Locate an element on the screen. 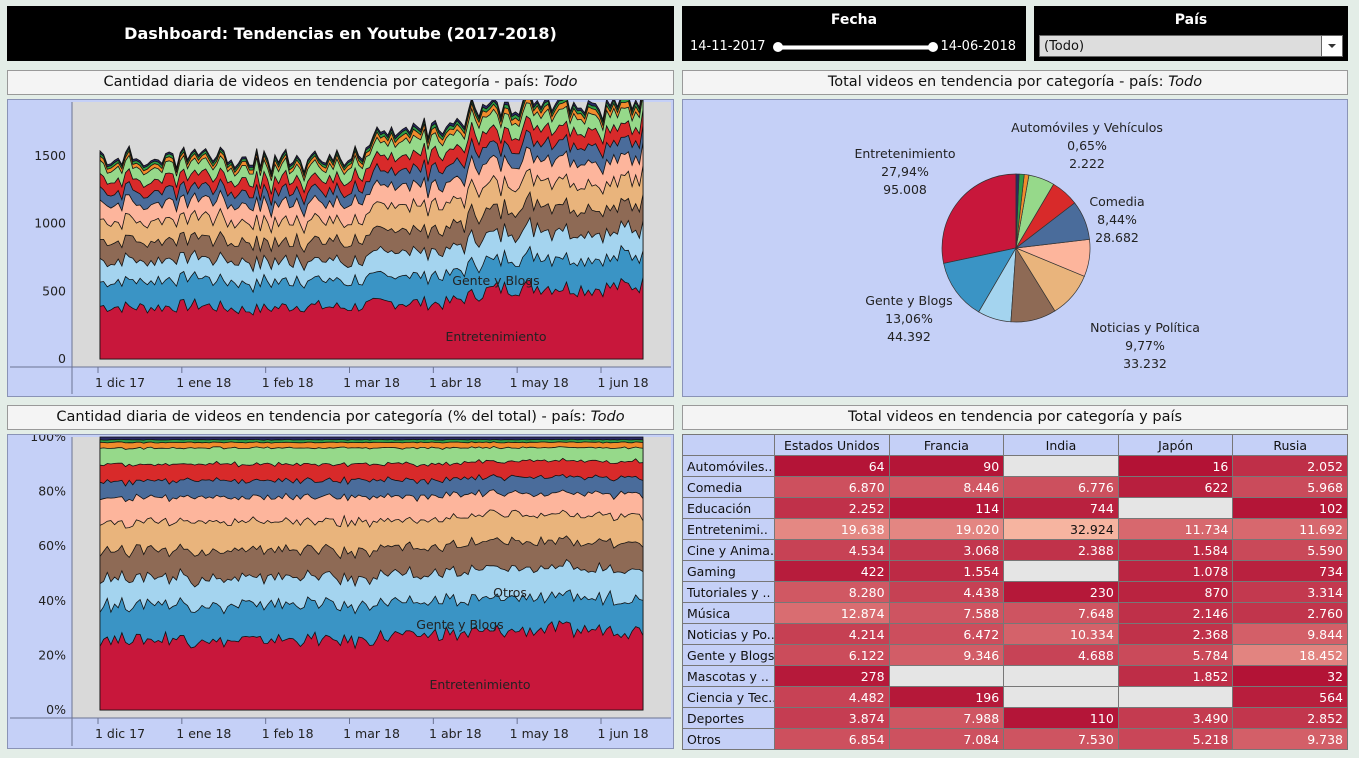 This screenshot has height=758, width=1359. table-cell: 1.078 is located at coordinates (1175, 571).